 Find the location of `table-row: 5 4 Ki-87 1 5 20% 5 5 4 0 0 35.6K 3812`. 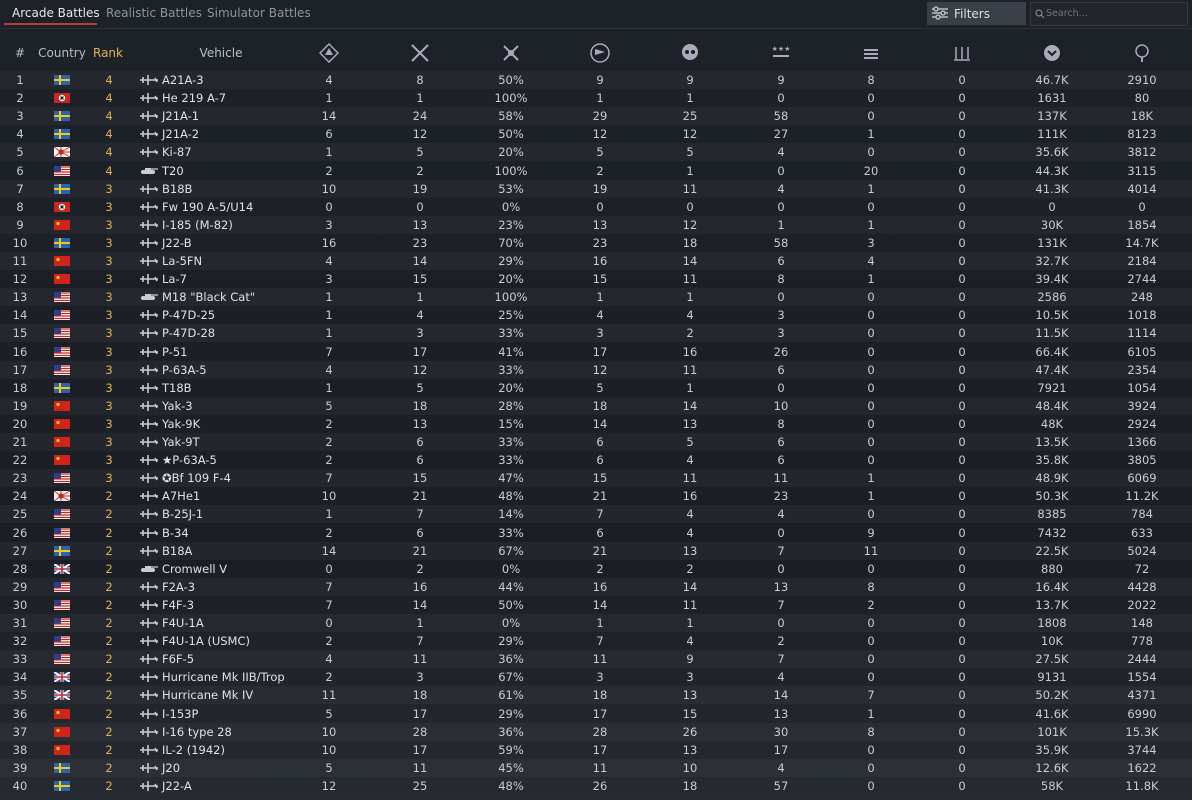

table-row: 5 4 Ki-87 1 5 20% 5 5 4 0 0 35.6K 3812 is located at coordinates (596, 152).